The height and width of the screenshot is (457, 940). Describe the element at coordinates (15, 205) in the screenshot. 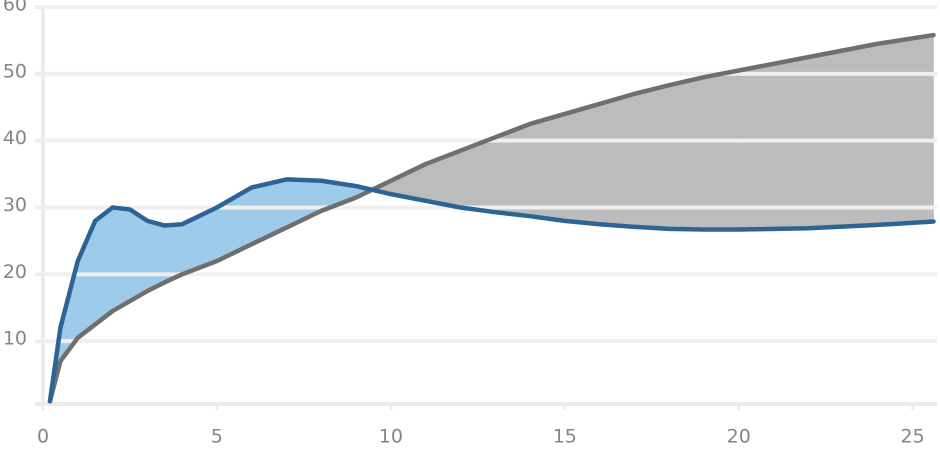

I see `y-tick-label: 30` at that location.